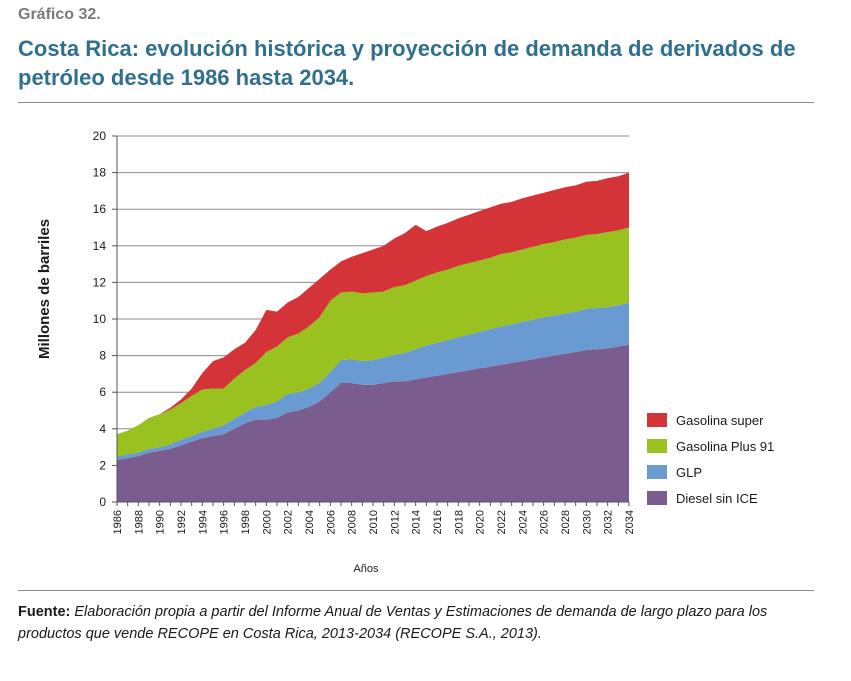  I want to click on x-tick-label: 2012, so click(395, 522).